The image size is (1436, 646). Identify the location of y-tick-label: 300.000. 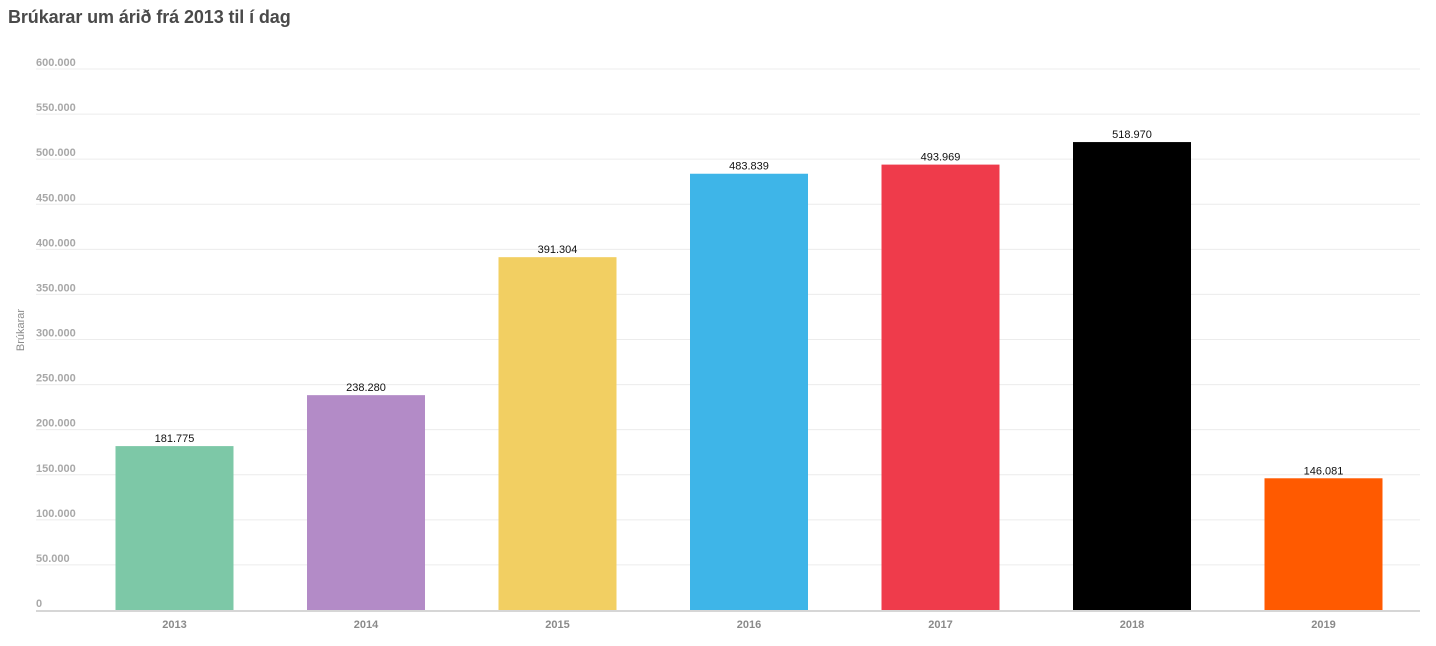
(56, 334).